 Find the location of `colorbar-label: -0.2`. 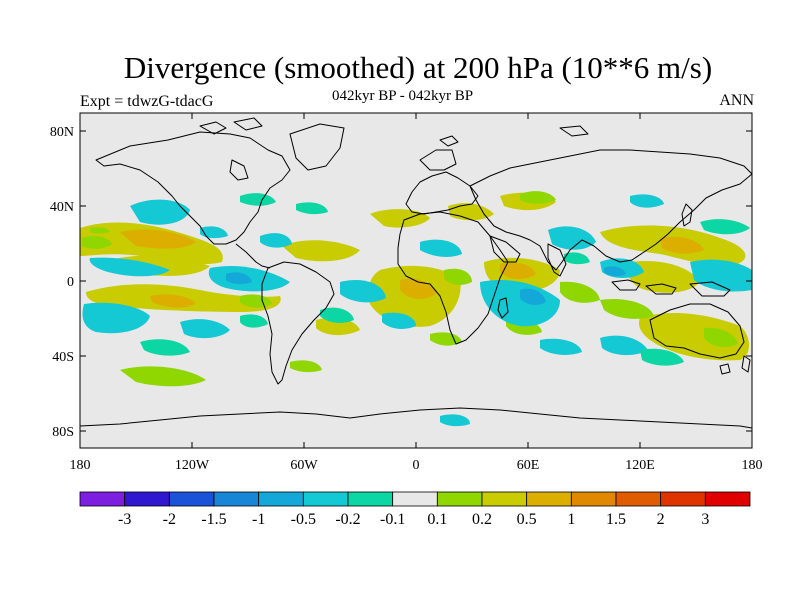

colorbar-label: -0.2 is located at coordinates (347, 519).